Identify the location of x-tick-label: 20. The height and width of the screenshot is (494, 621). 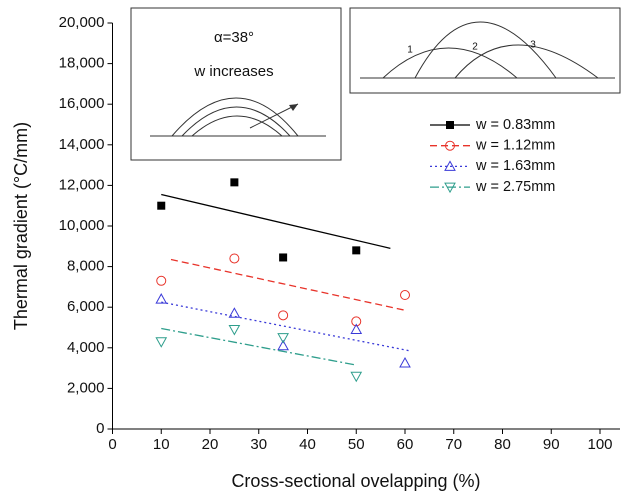
(210, 444).